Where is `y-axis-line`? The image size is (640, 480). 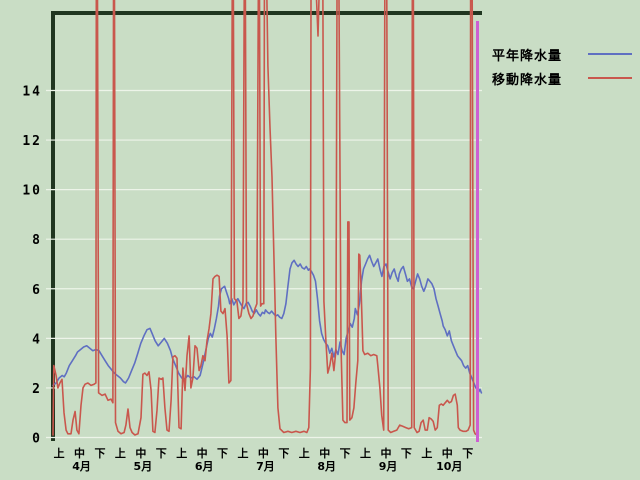
y-axis-line is located at coordinates (53, 226).